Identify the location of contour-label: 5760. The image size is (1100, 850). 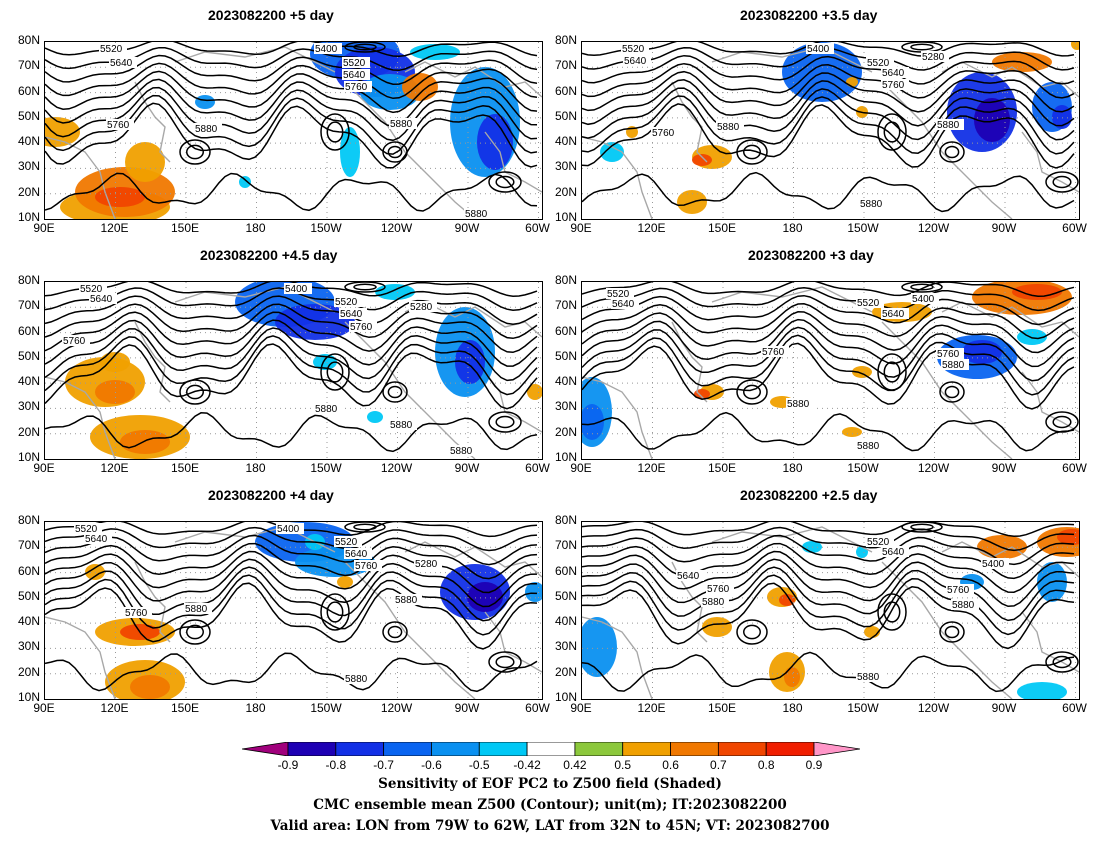
(361, 327).